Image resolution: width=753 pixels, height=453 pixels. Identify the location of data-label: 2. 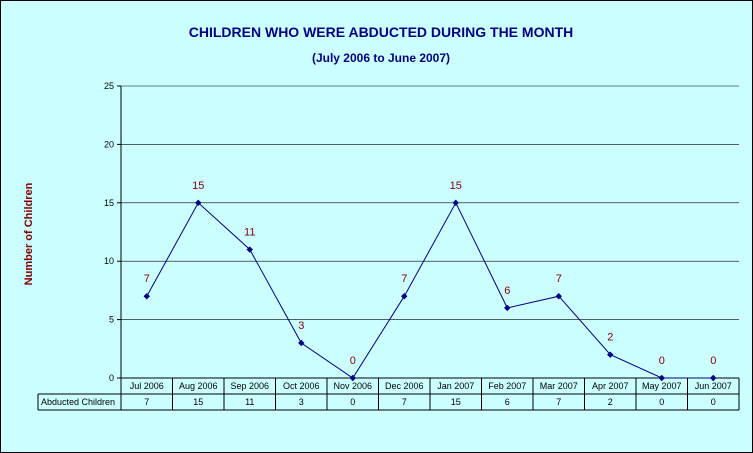
(610, 338).